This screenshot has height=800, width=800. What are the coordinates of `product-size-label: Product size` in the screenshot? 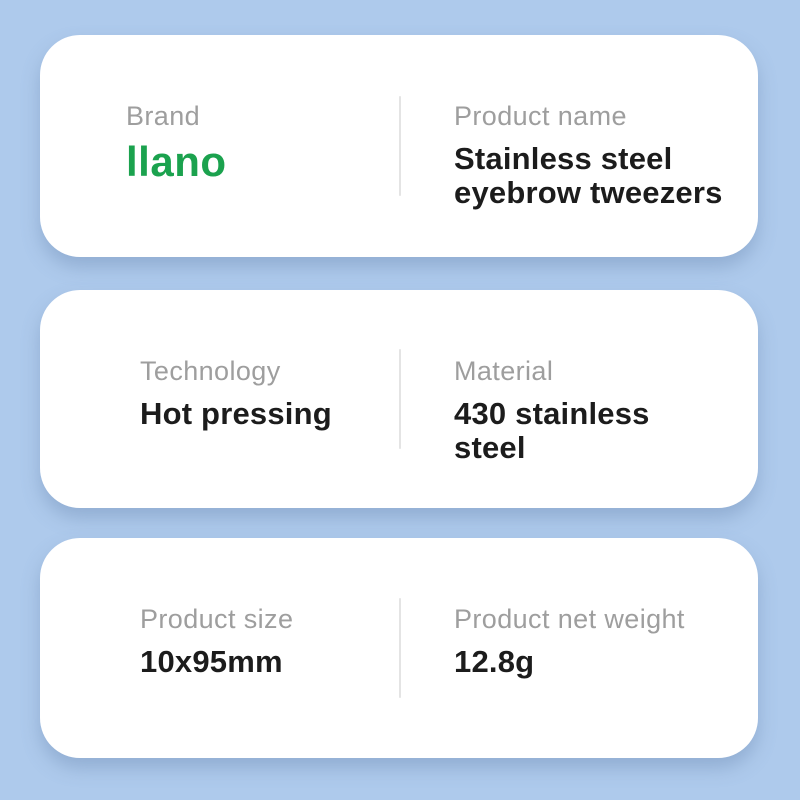 It's located at (217, 619).